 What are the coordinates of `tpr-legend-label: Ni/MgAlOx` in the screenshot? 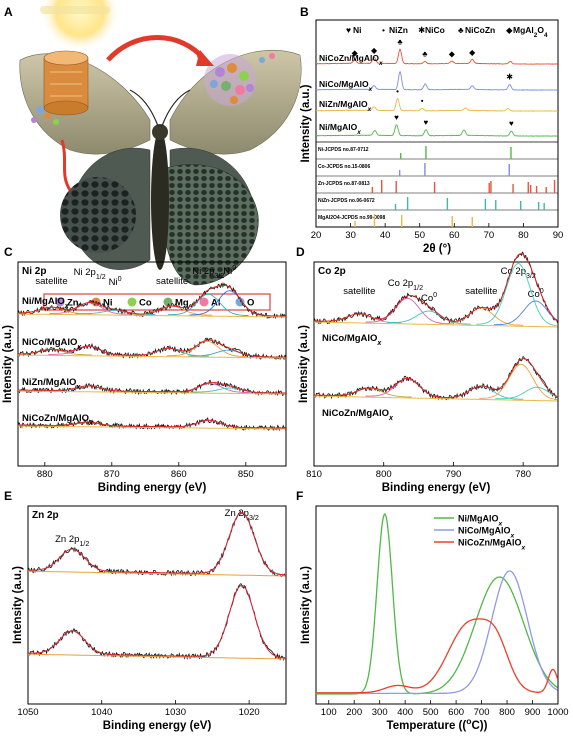 It's located at (480, 521).